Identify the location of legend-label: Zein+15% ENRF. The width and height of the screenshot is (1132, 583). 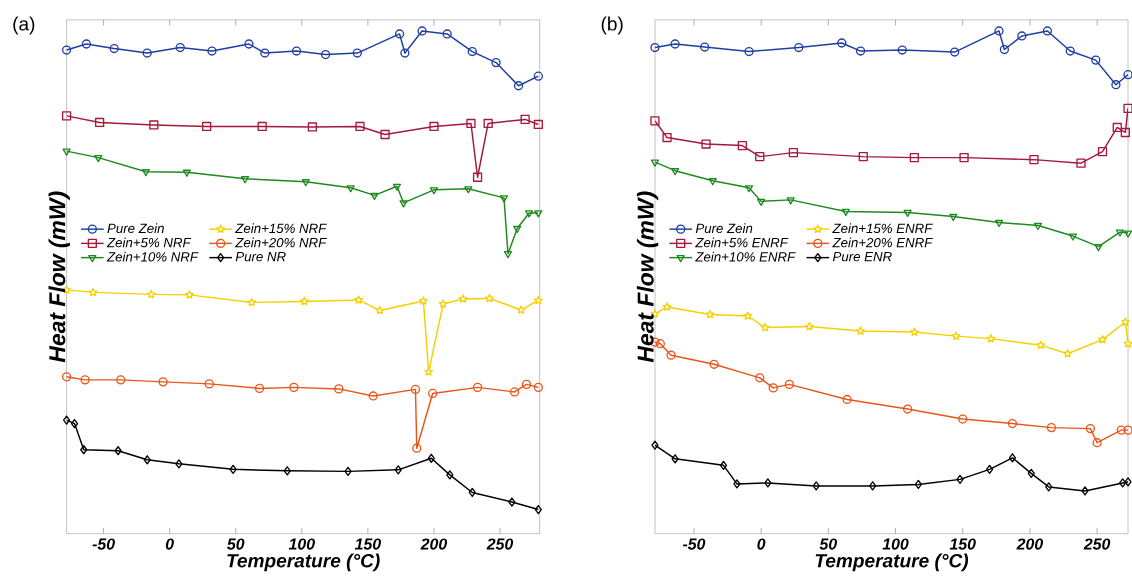
(882, 228).